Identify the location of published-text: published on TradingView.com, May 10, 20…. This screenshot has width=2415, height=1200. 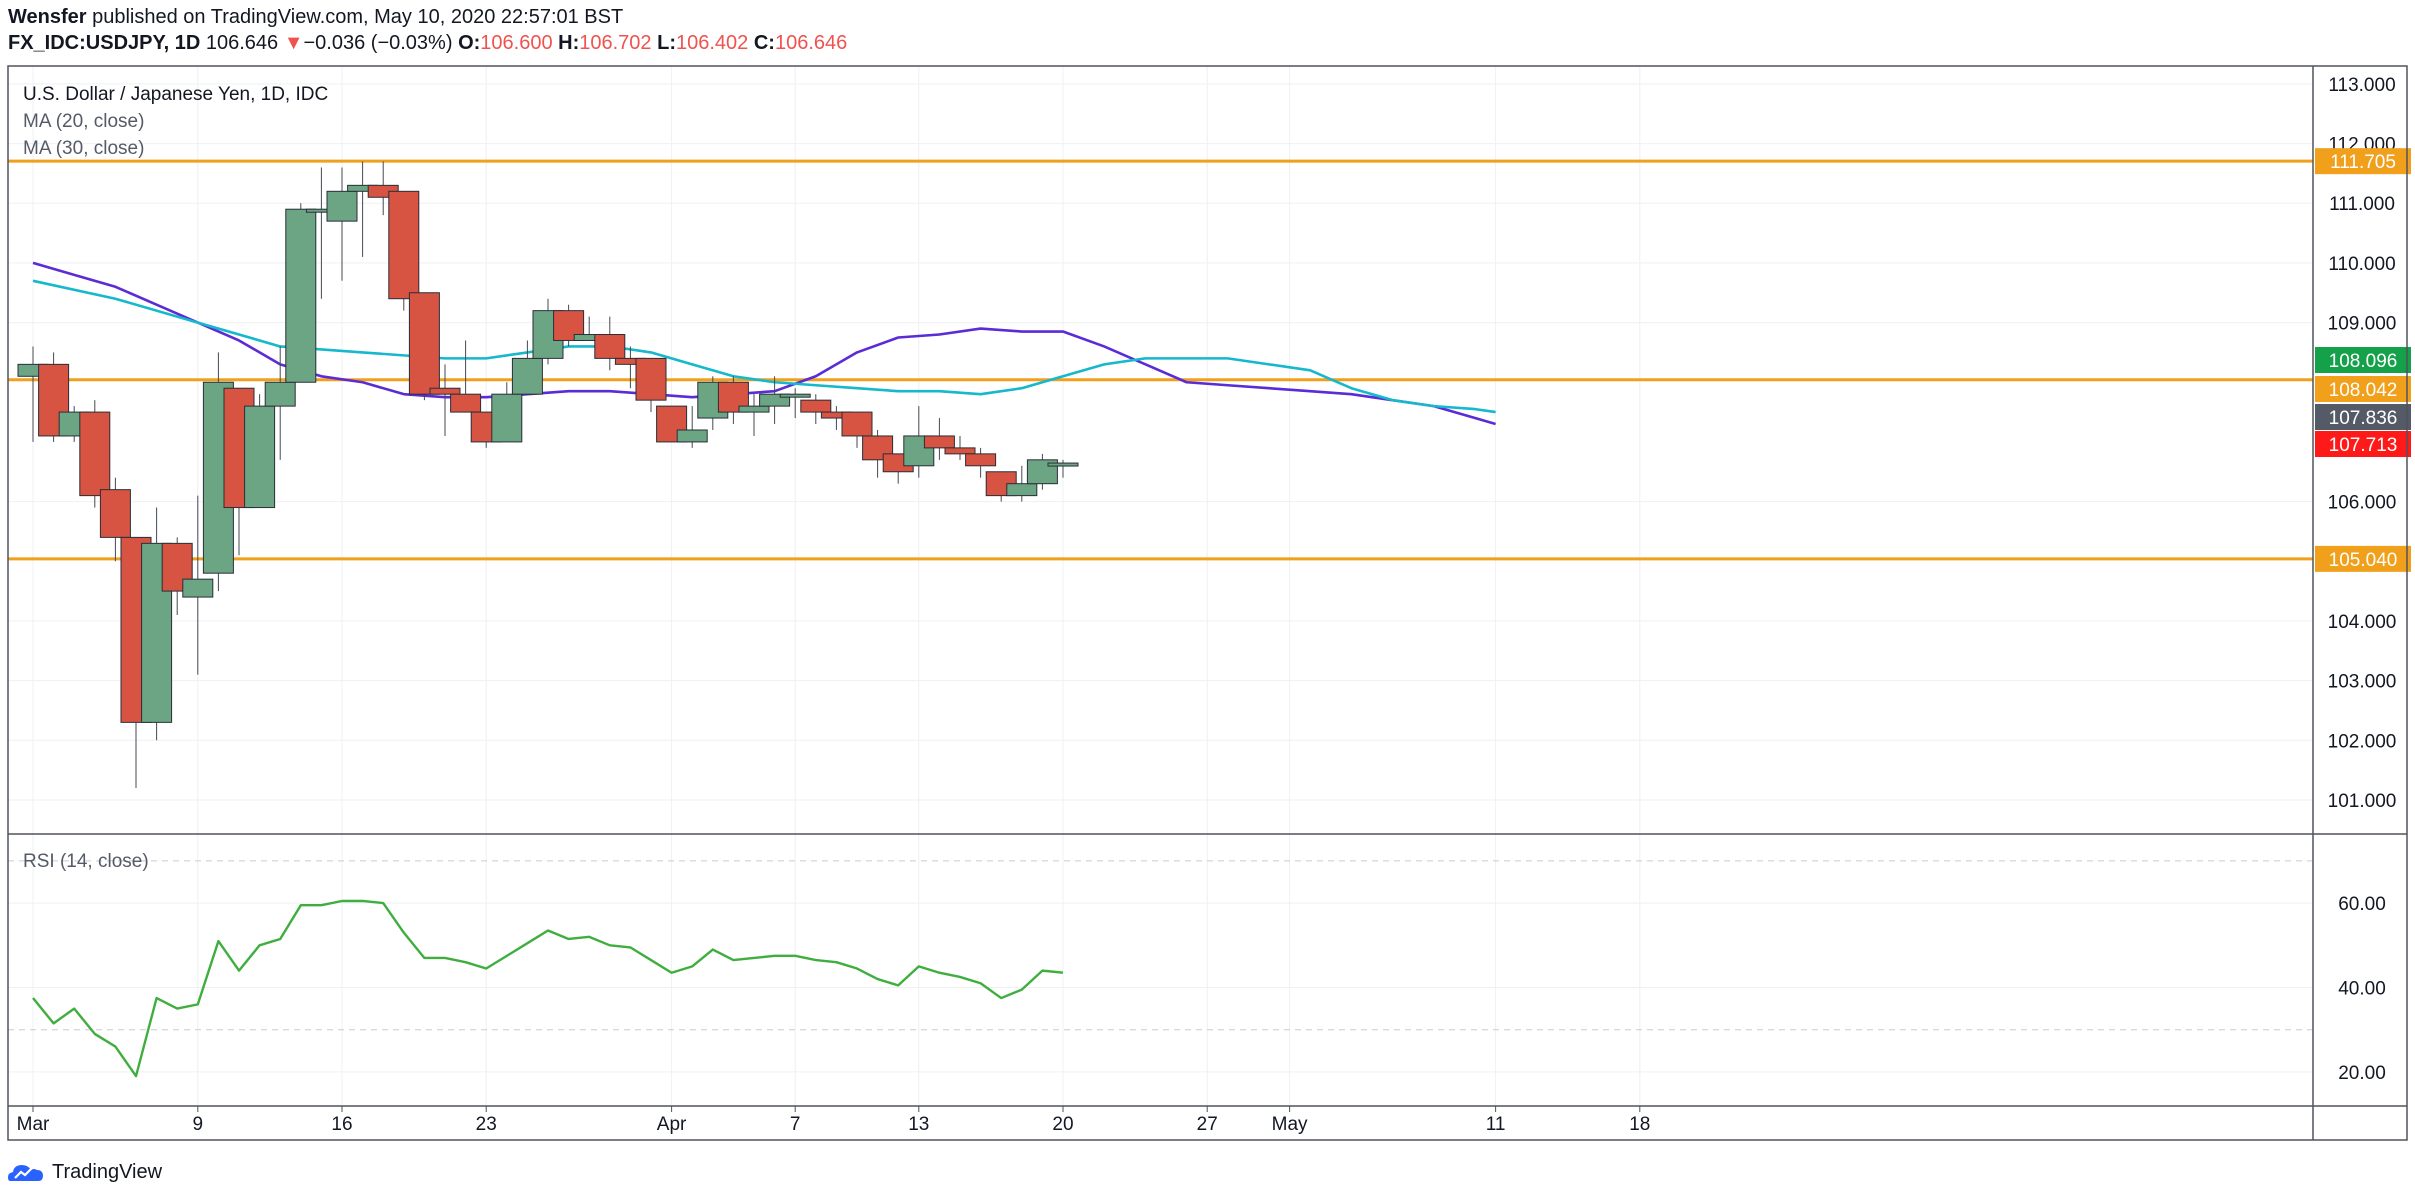
(358, 17).